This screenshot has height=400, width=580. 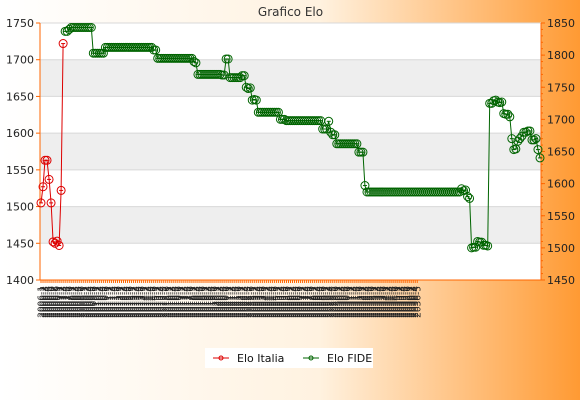 I want to click on legend-box, so click(x=289, y=358).